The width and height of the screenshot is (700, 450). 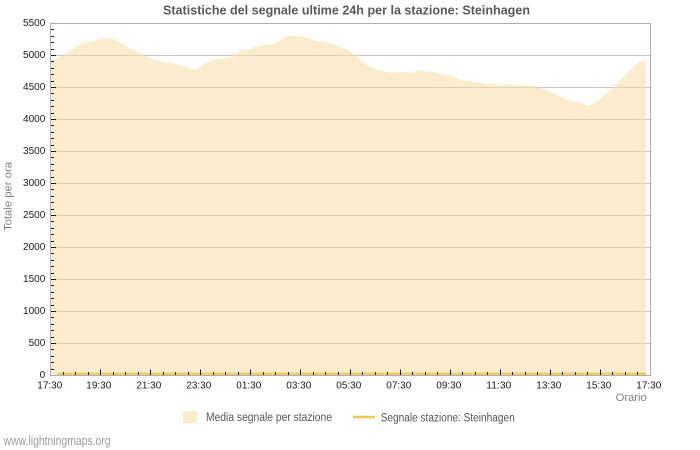 What do you see at coordinates (34, 119) in the screenshot?
I see `svg-text: 4000` at bounding box center [34, 119].